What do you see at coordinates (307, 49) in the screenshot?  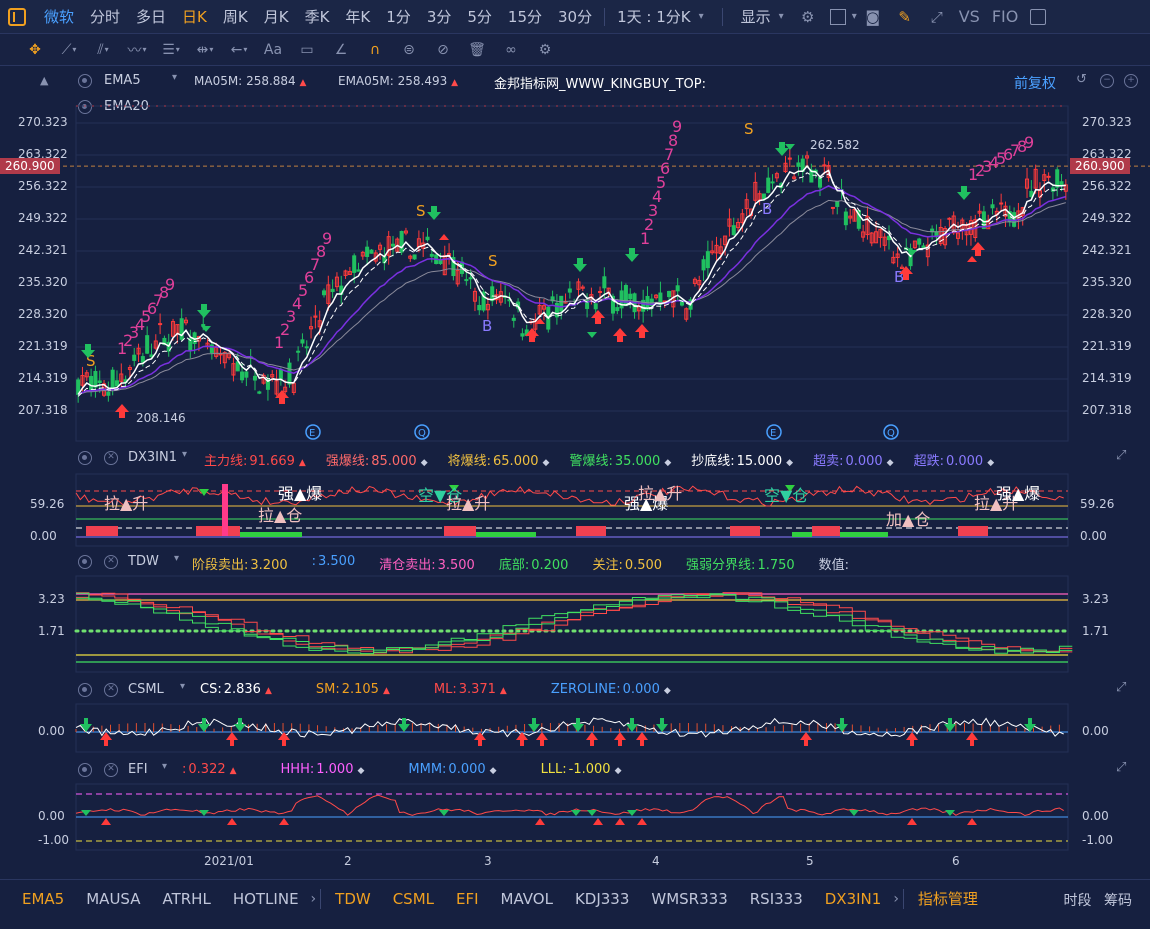 I see `comment-icon: ▭` at bounding box center [307, 49].